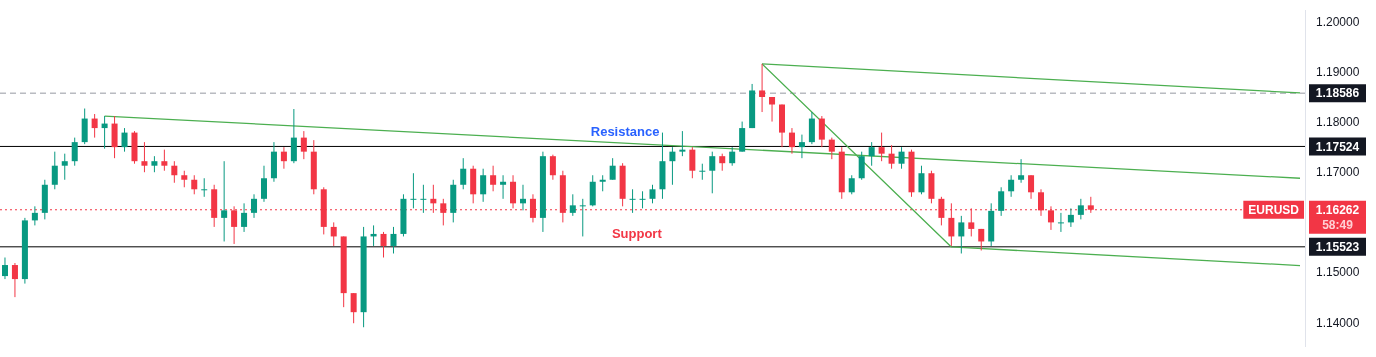  I want to click on y-tick-label: 1.15000, so click(1337, 272).